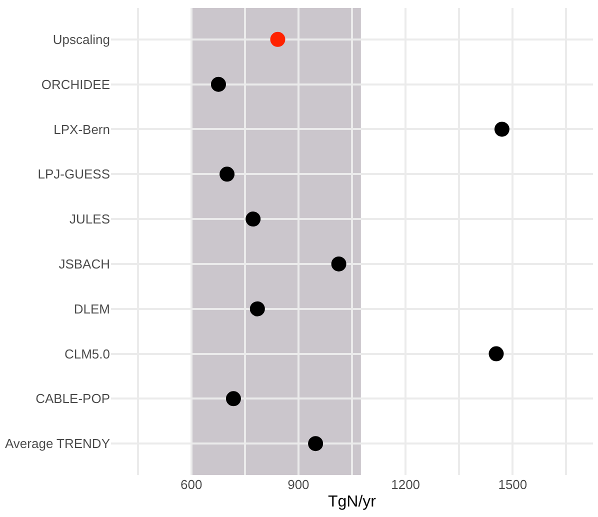 This screenshot has height=517, width=598. I want to click on y-tick-label: CLM5.0, so click(87, 354).